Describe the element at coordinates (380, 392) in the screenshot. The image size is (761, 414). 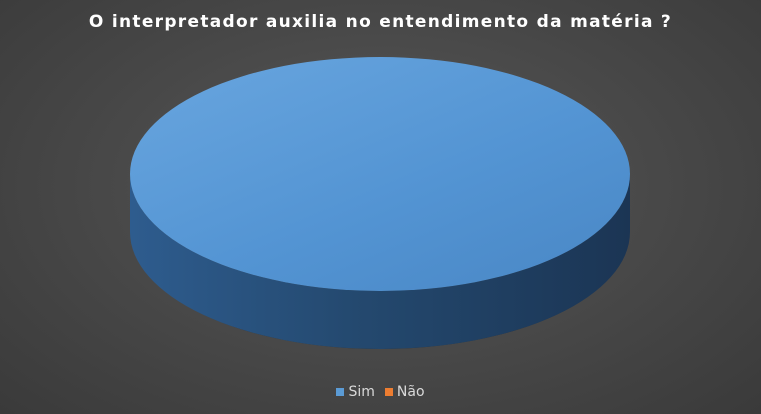
I see `legend: Sim Não` at that location.